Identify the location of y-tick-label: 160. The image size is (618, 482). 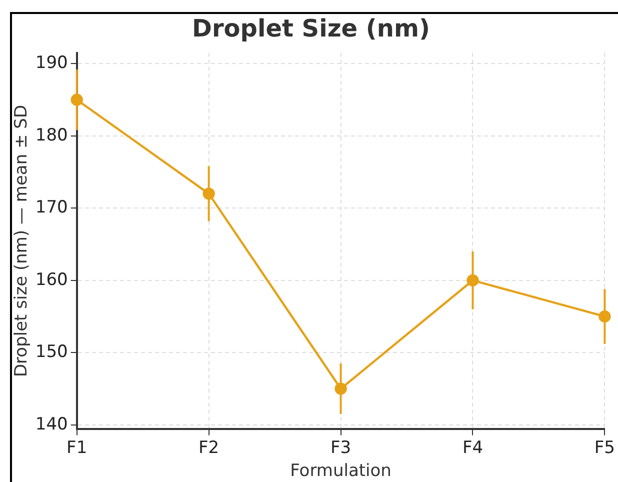
(51, 280).